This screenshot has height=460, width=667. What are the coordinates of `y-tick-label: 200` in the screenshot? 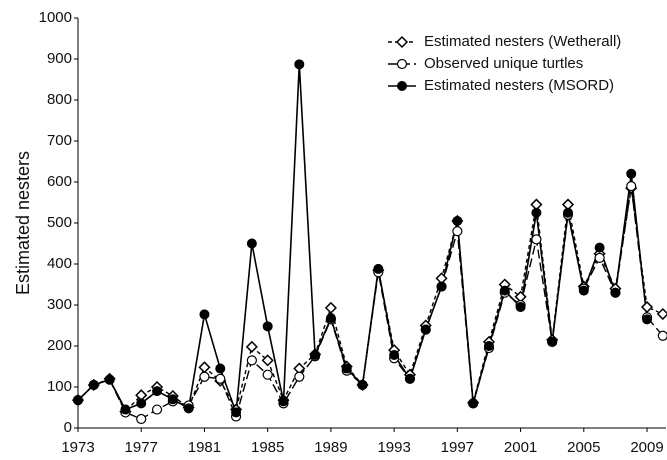 It's located at (59, 345).